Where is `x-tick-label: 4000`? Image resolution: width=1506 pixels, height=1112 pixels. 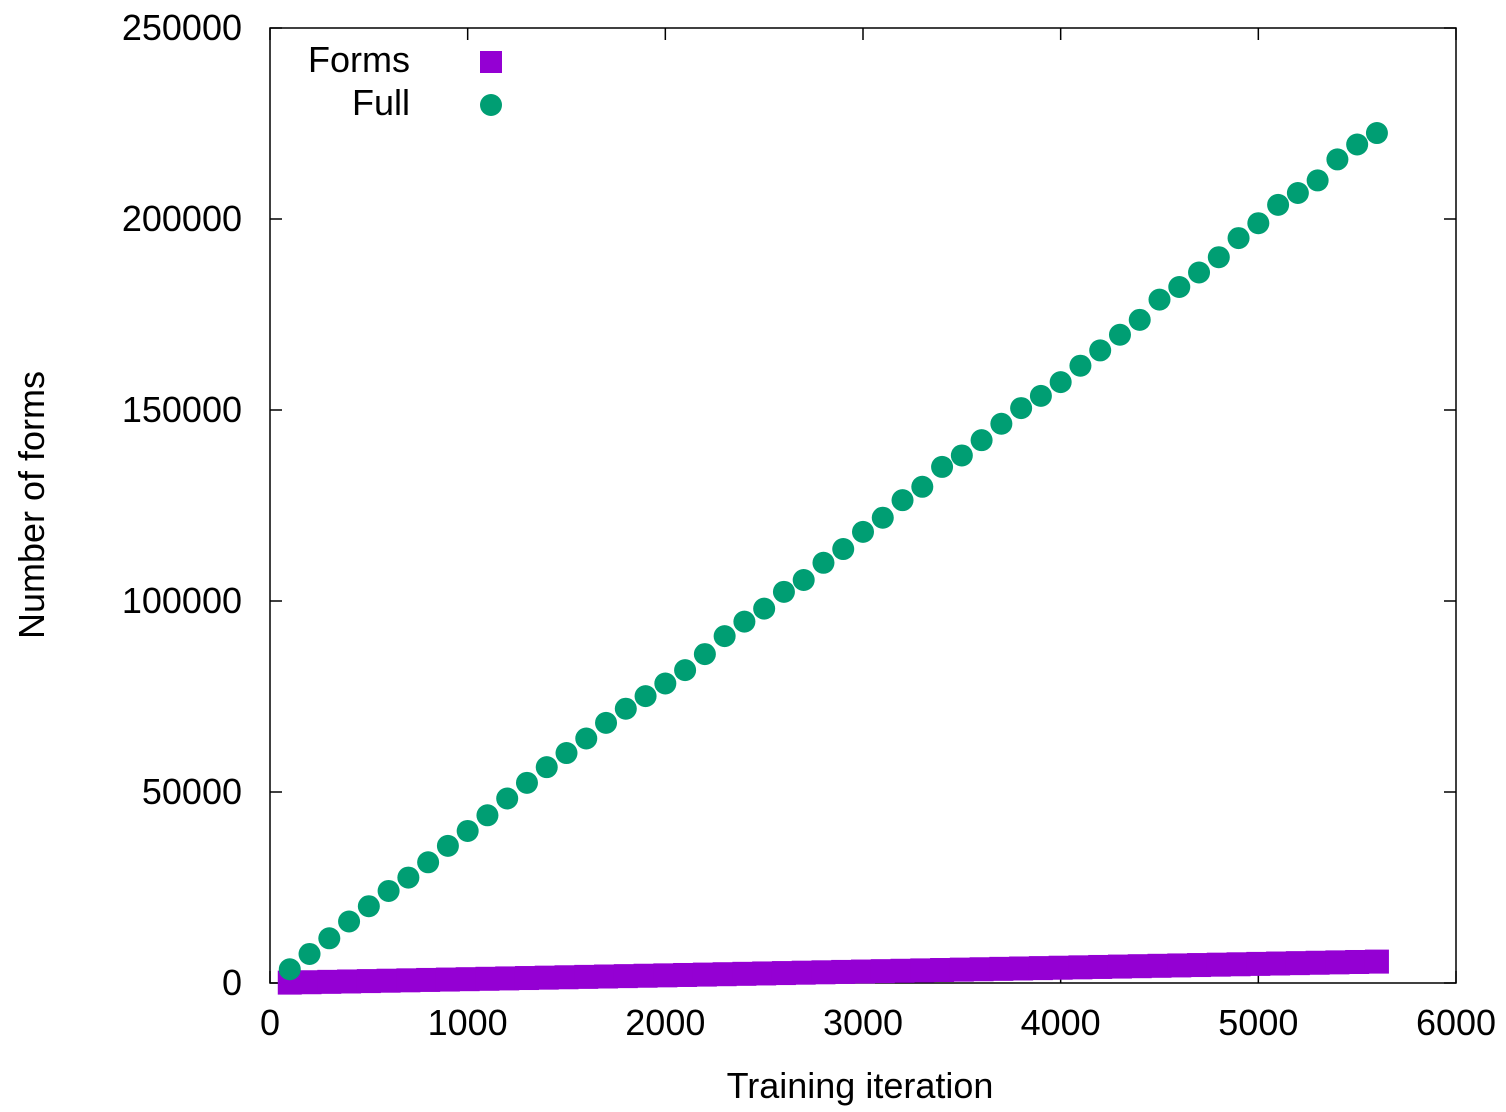
x-tick-label: 4000 is located at coordinates (1061, 1022).